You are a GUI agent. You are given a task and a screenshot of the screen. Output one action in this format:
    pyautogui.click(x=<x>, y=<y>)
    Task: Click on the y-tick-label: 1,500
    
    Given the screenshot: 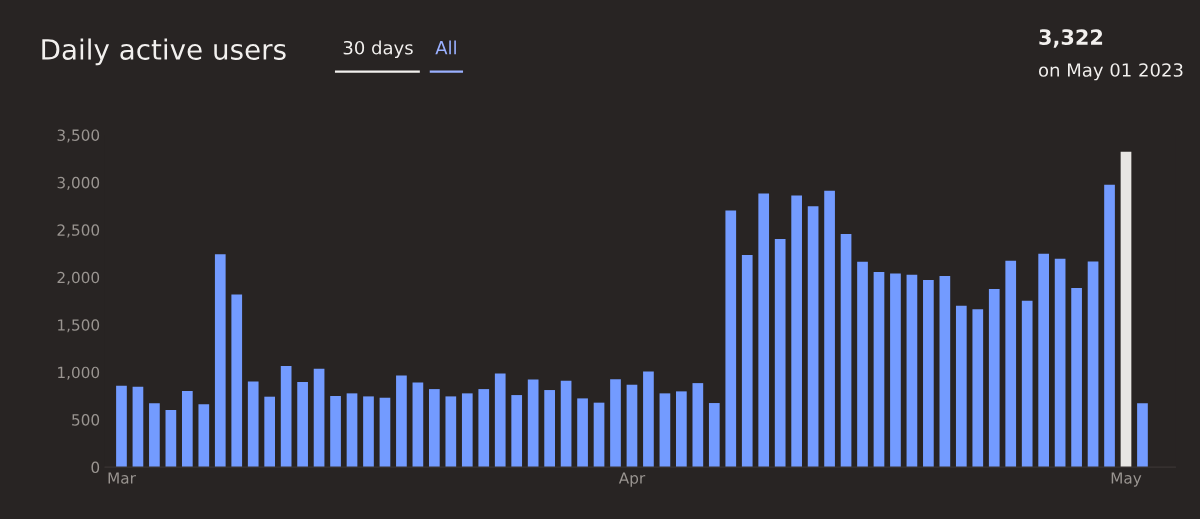 What is the action you would take?
    pyautogui.click(x=79, y=326)
    